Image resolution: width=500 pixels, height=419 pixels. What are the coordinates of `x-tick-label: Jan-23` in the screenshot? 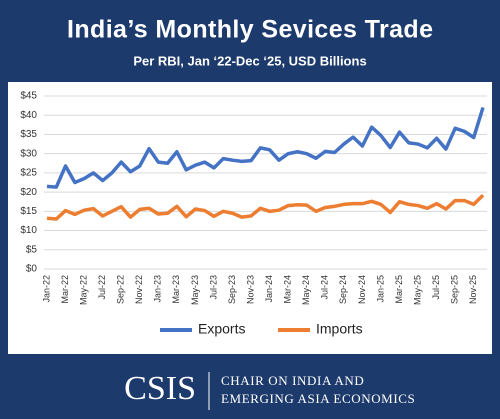 It's located at (158, 289).